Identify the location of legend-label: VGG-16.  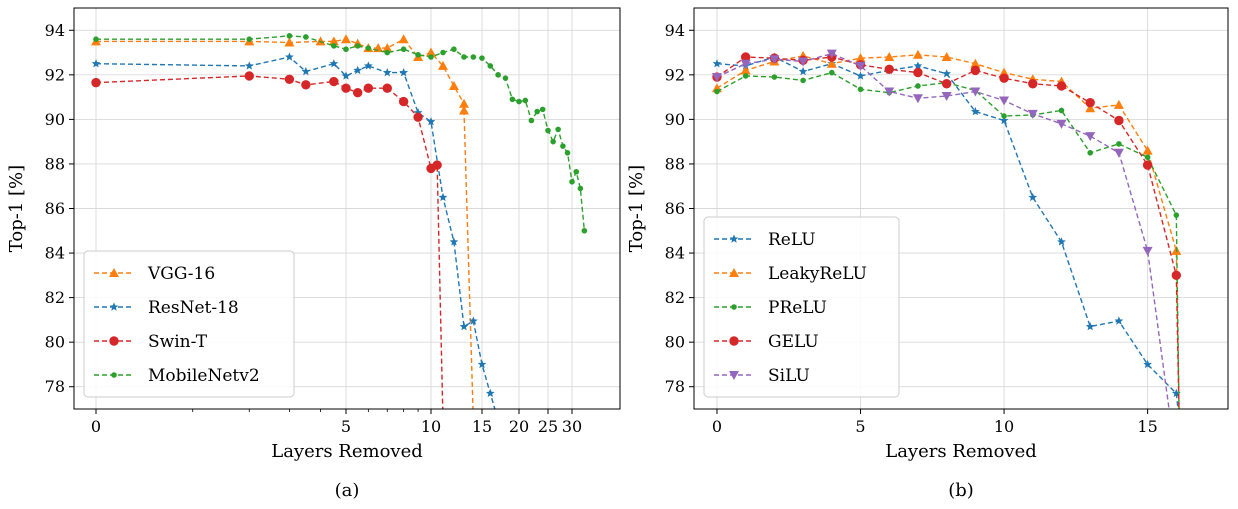
(181, 274).